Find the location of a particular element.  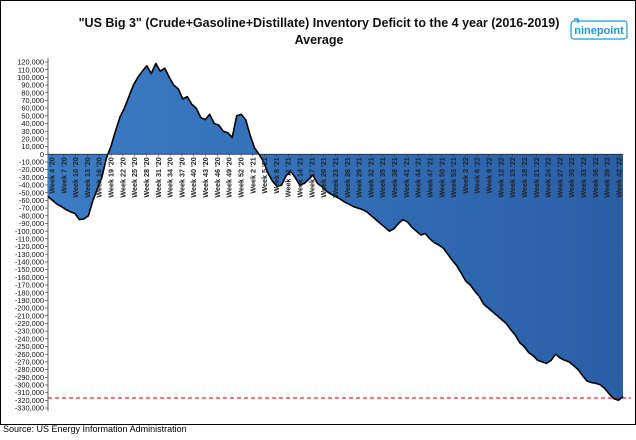

x-tick-label: Week 33 '22 is located at coordinates (583, 177).